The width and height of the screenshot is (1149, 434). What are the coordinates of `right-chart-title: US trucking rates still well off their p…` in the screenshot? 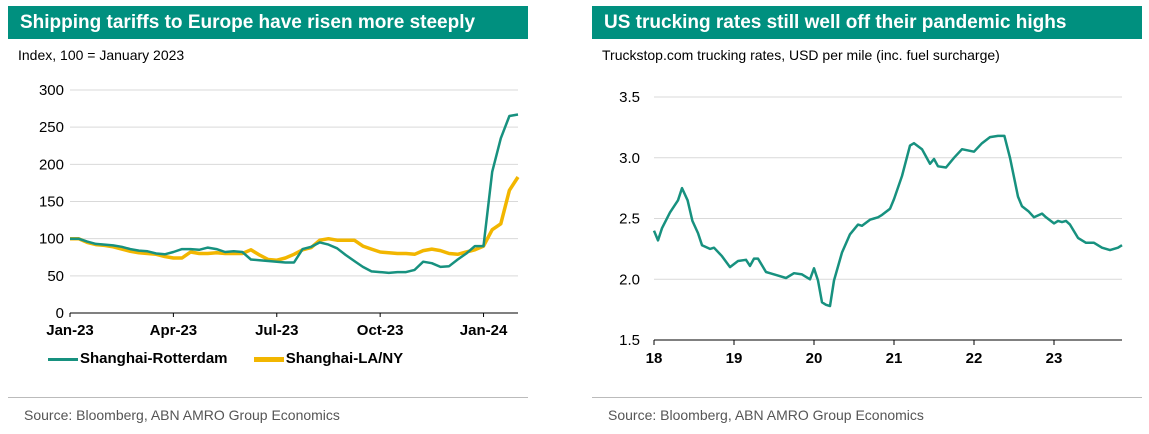 It's located at (867, 22).